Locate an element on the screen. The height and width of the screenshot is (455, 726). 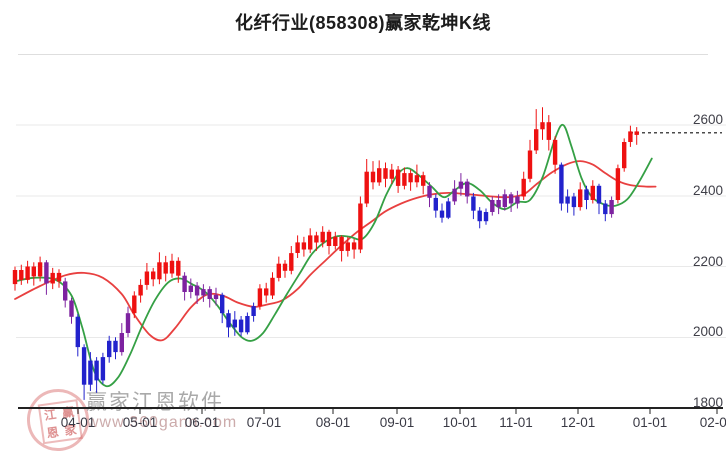
x-axis-label: 05-01 is located at coordinates (140, 422).